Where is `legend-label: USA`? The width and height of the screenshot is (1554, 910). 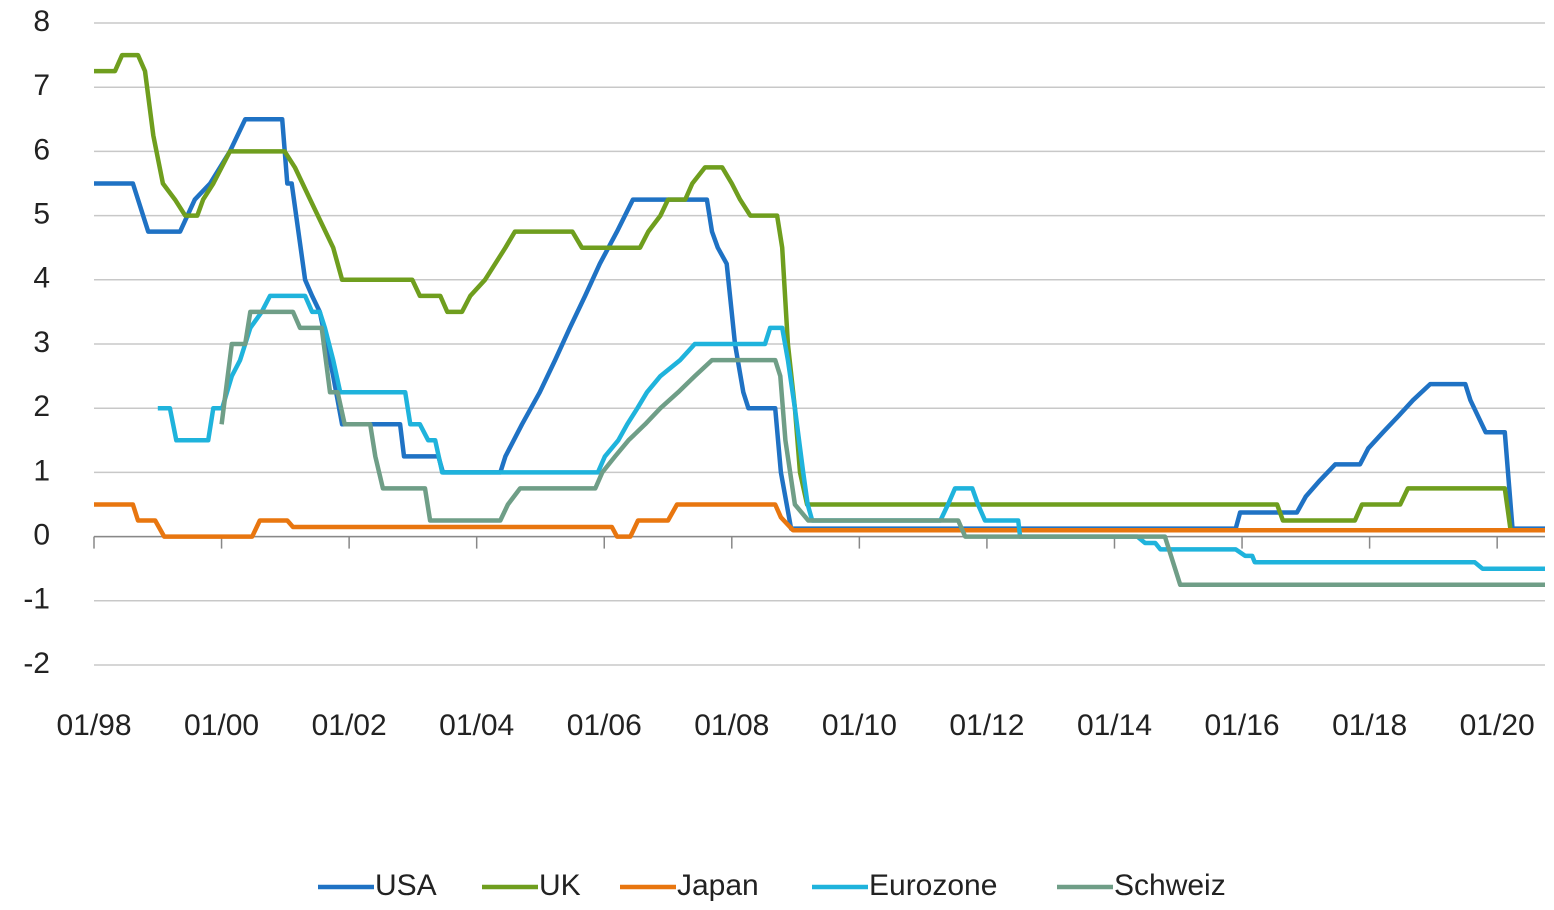 legend-label: USA is located at coordinates (406, 885).